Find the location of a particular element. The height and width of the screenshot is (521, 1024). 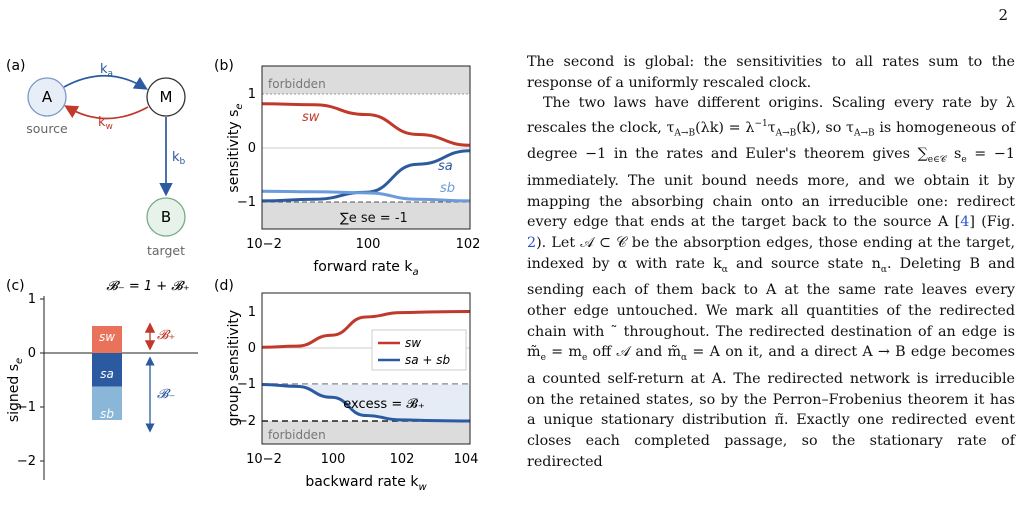

edge-kw-label: kw is located at coordinates (105, 123).